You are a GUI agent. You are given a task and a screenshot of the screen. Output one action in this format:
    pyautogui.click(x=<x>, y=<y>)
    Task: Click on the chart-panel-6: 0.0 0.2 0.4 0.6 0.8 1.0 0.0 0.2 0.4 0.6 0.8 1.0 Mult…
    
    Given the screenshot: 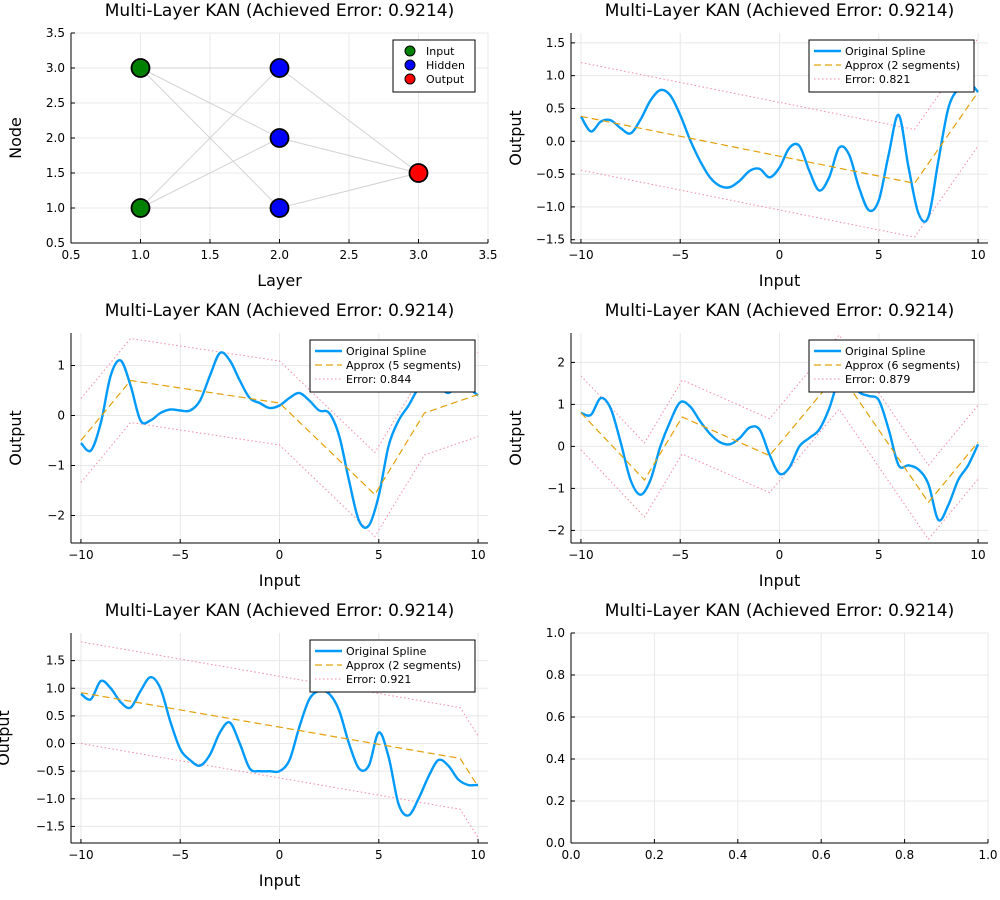 What is the action you would take?
    pyautogui.click(x=772, y=731)
    